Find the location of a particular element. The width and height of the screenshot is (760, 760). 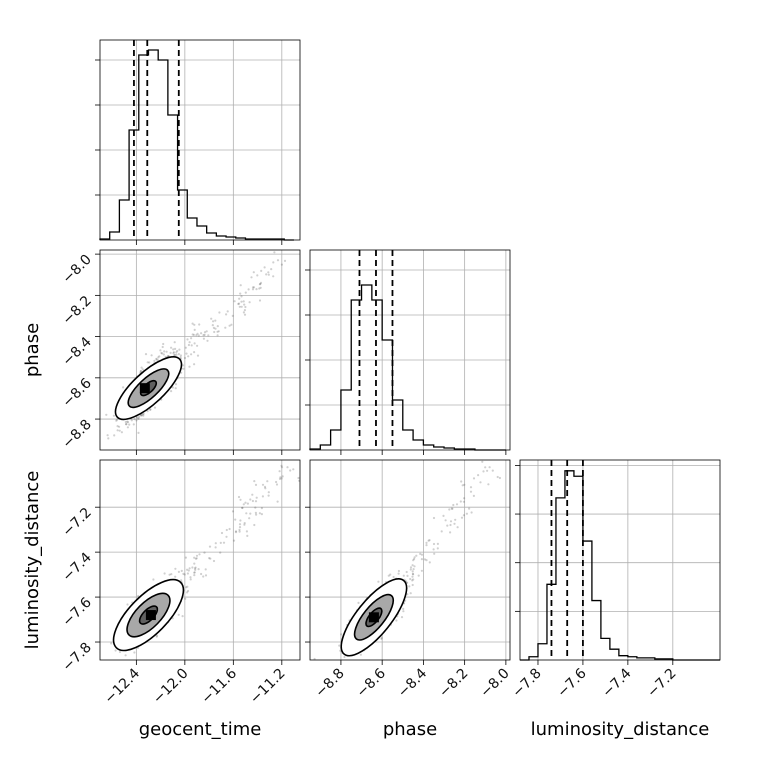

x-axis-label-phase: phase is located at coordinates (410, 729).